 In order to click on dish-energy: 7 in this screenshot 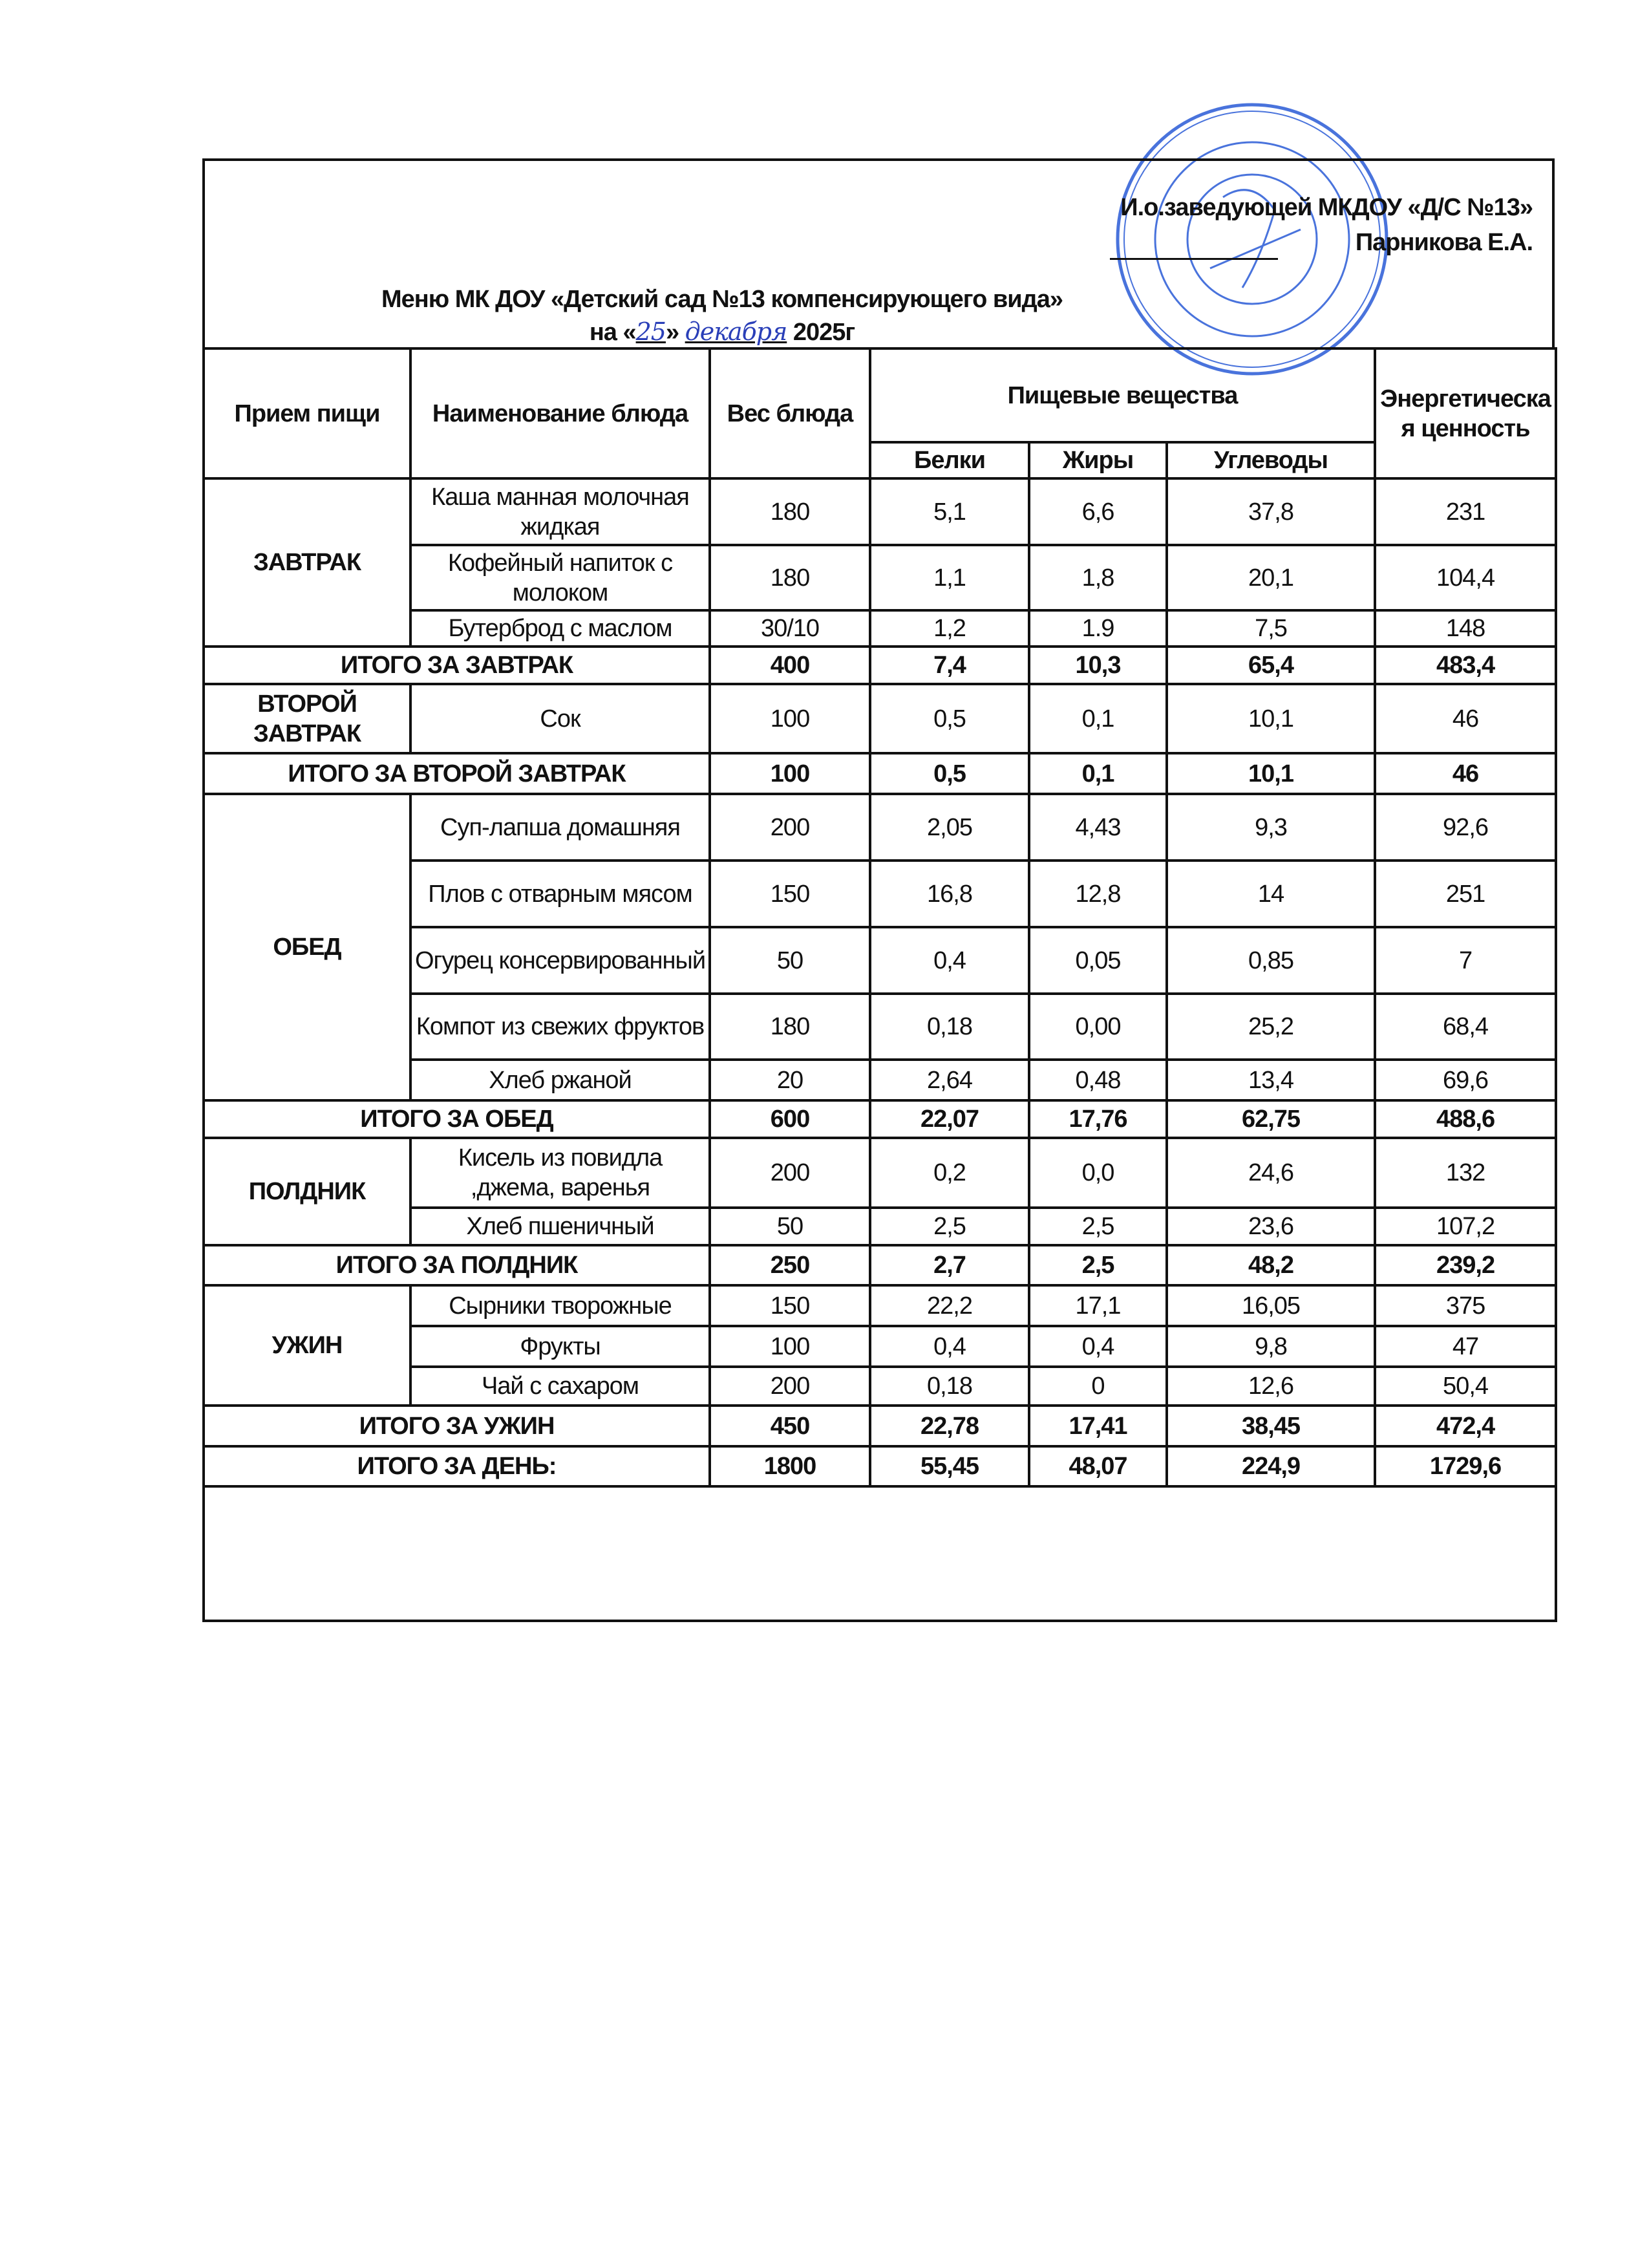, I will do `click(1466, 961)`.